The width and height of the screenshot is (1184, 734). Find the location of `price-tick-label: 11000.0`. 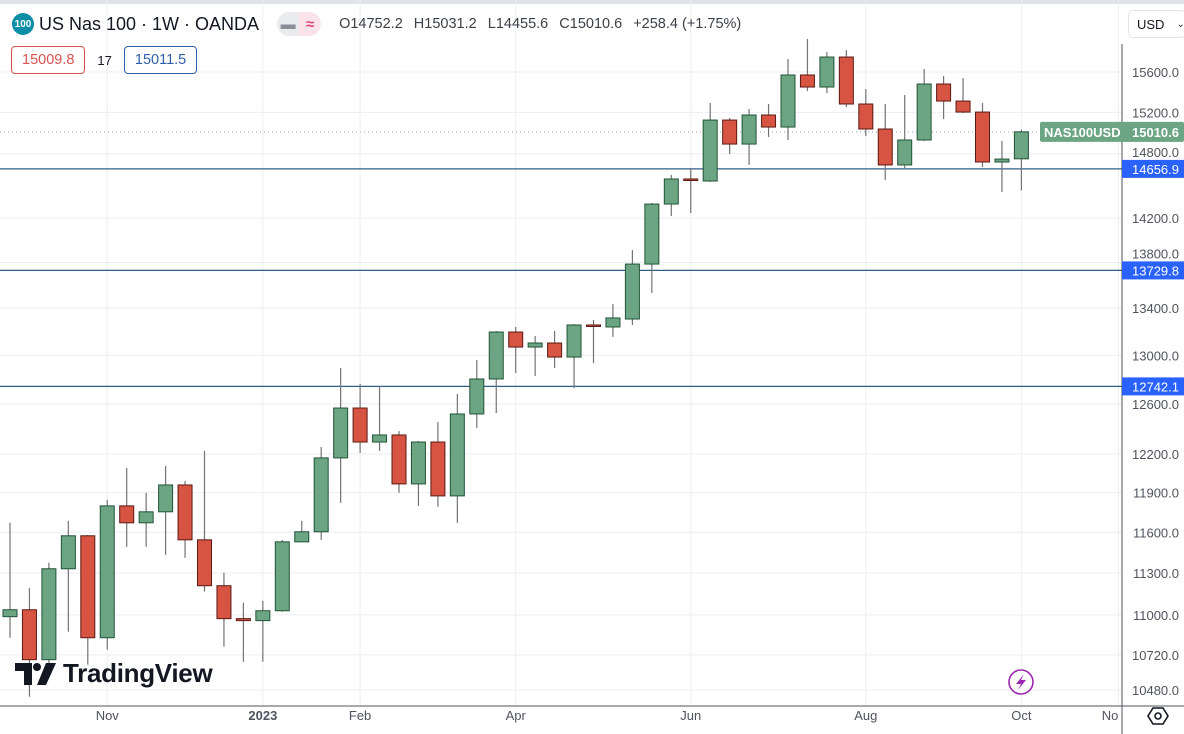

price-tick-label: 11000.0 is located at coordinates (1156, 615).